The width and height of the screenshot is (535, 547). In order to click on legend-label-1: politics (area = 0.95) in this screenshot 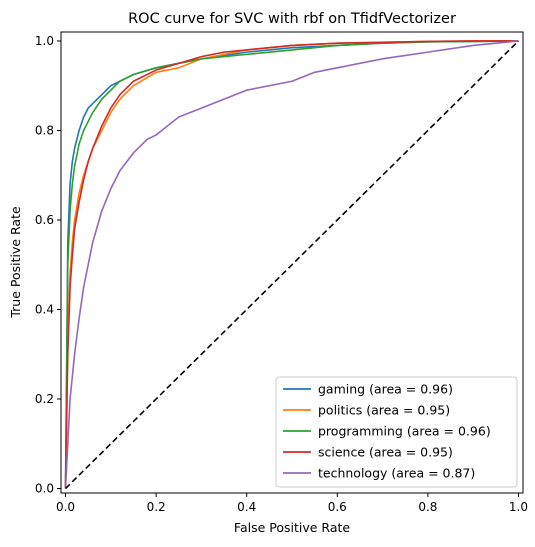, I will do `click(384, 410)`.